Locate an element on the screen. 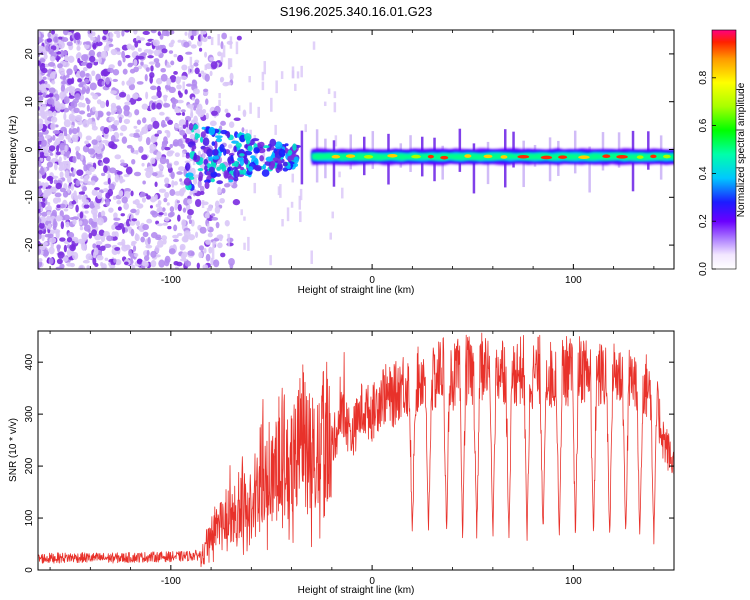 The height and width of the screenshot is (600, 750). spectrogram-ytick-label: 0 is located at coordinates (29, 149).